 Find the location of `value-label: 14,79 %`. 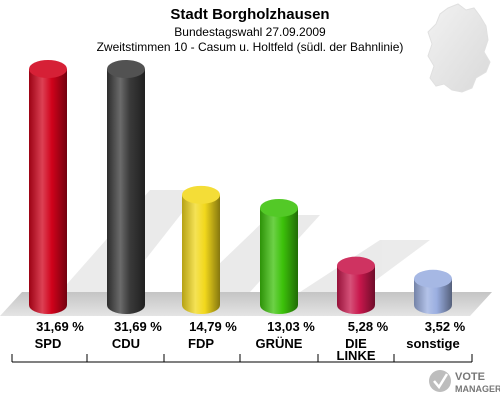

value-label: 14,79 % is located at coordinates (213, 326).